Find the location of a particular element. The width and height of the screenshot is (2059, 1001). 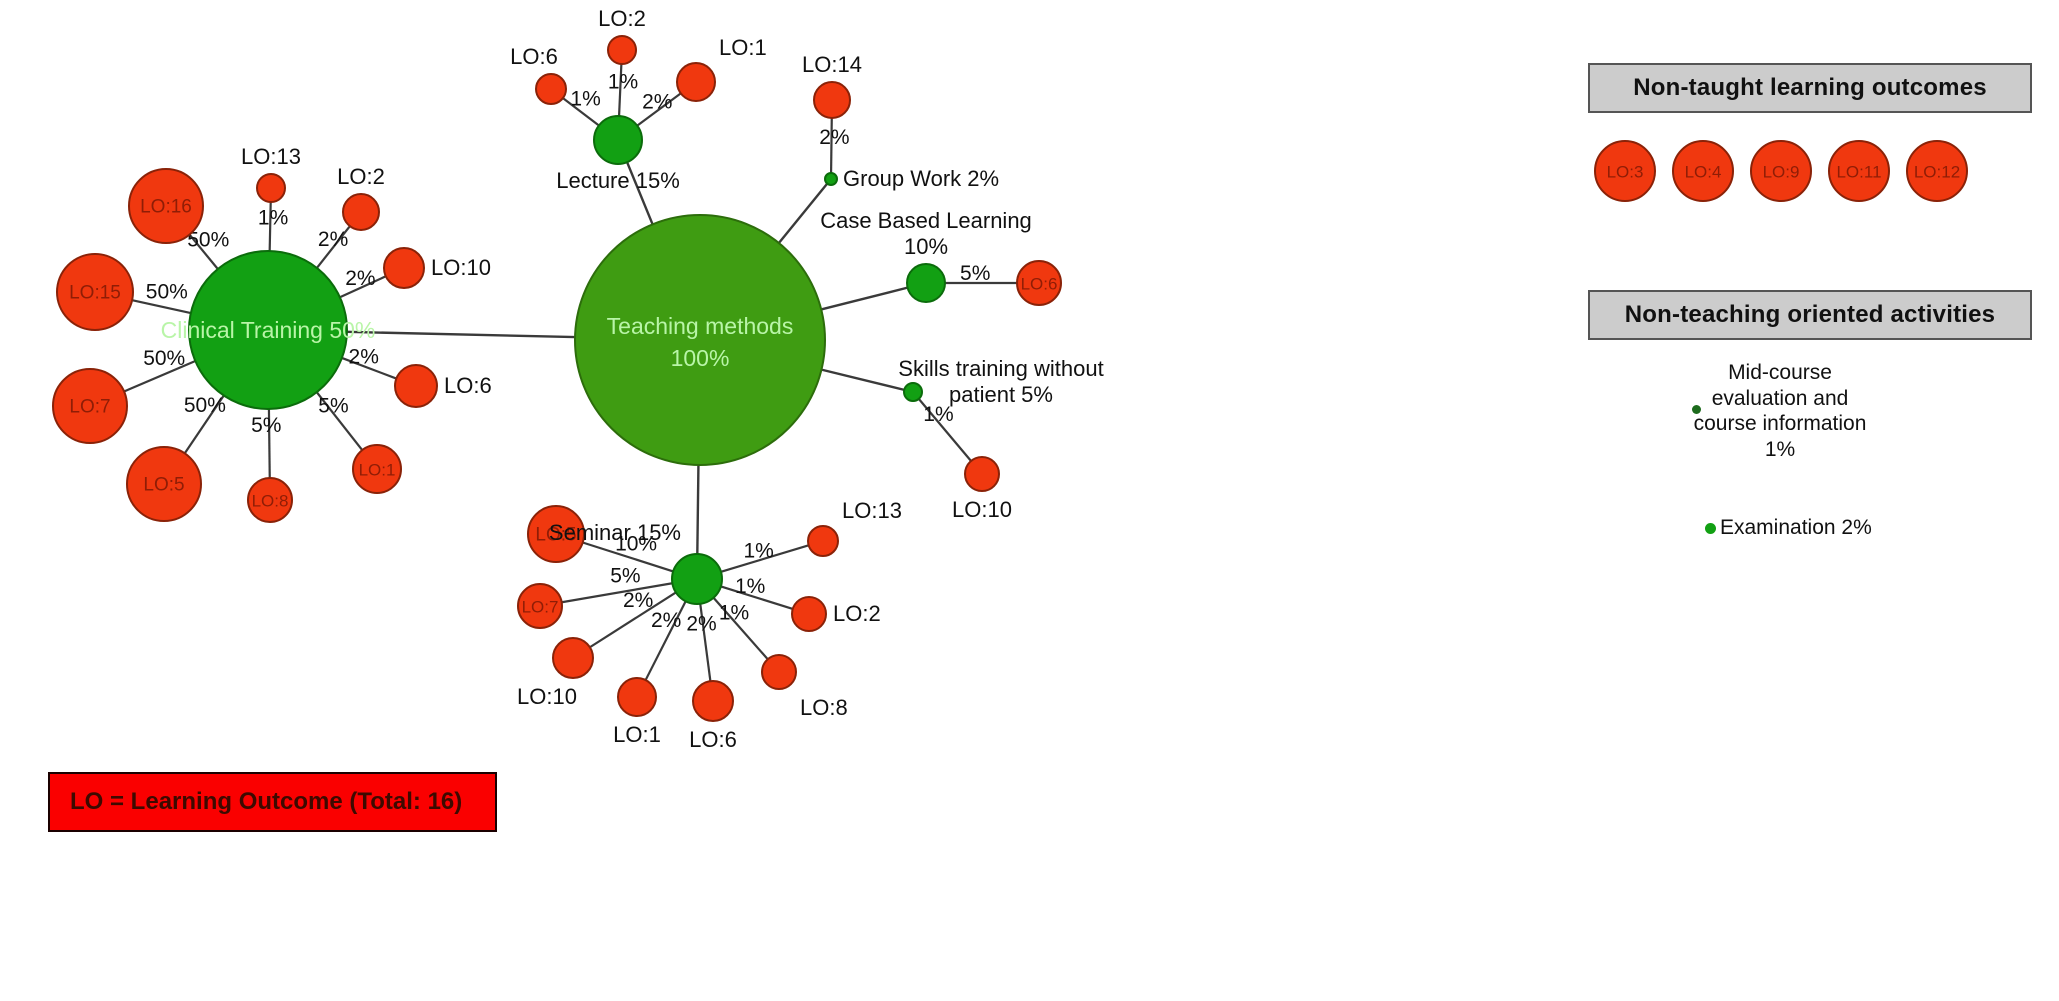

node-outcome-label: LO:16 is located at coordinates (166, 207).